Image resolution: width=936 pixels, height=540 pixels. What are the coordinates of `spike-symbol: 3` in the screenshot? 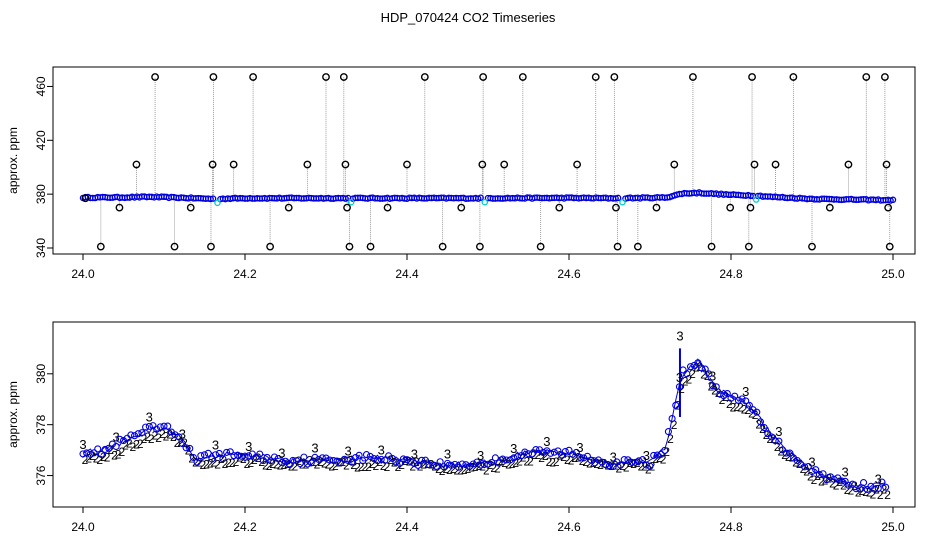 It's located at (679, 336).